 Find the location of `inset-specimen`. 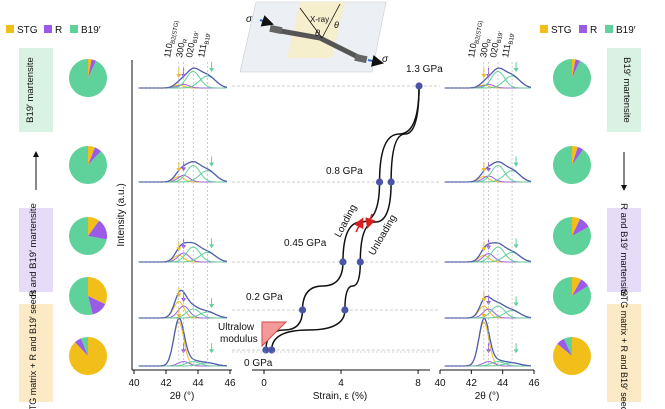

inset-specimen is located at coordinates (317, 44).